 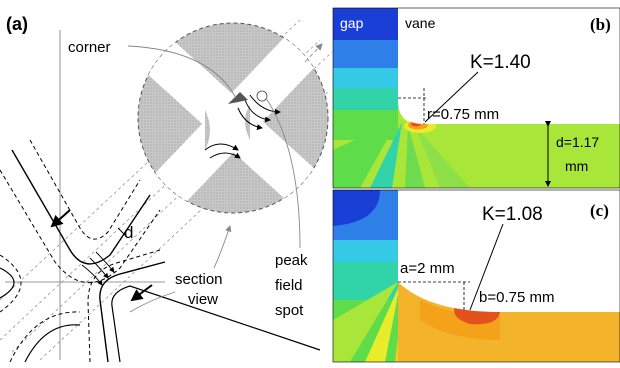 What do you see at coordinates (434, 296) in the screenshot?
I see `ellipse-guides` at bounding box center [434, 296].